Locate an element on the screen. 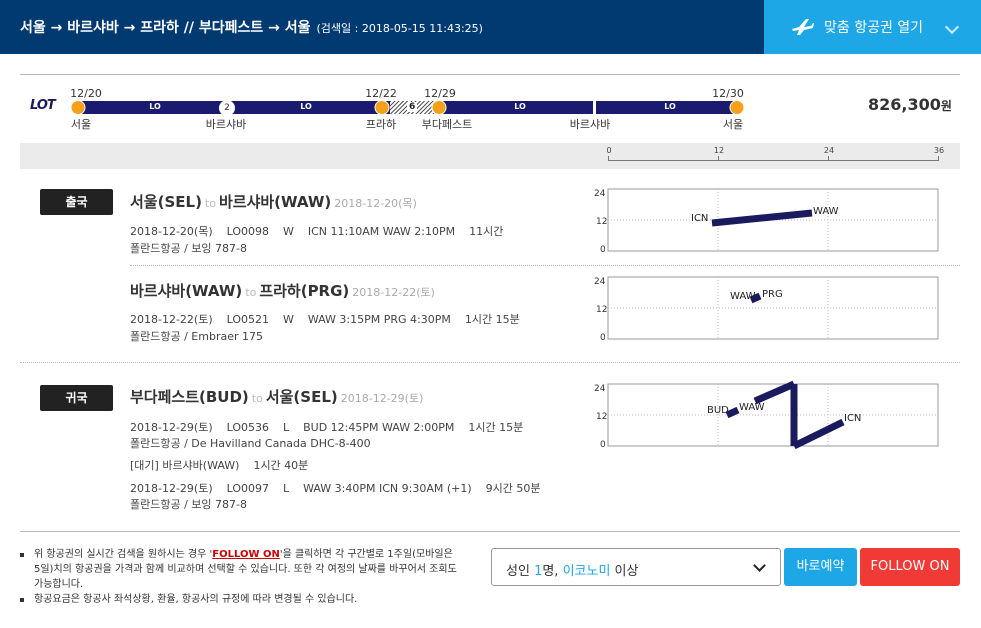  price-value: 826,300 is located at coordinates (904, 104).